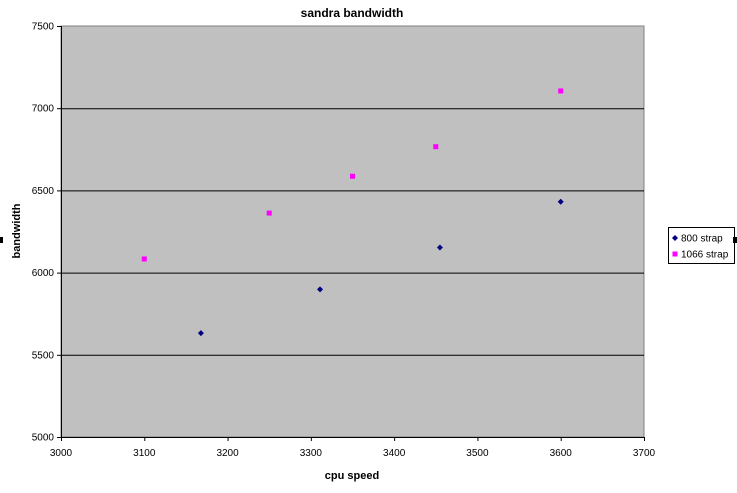 The width and height of the screenshot is (737, 493). I want to click on legend: 800 strap 1066 strap, so click(368, 245).